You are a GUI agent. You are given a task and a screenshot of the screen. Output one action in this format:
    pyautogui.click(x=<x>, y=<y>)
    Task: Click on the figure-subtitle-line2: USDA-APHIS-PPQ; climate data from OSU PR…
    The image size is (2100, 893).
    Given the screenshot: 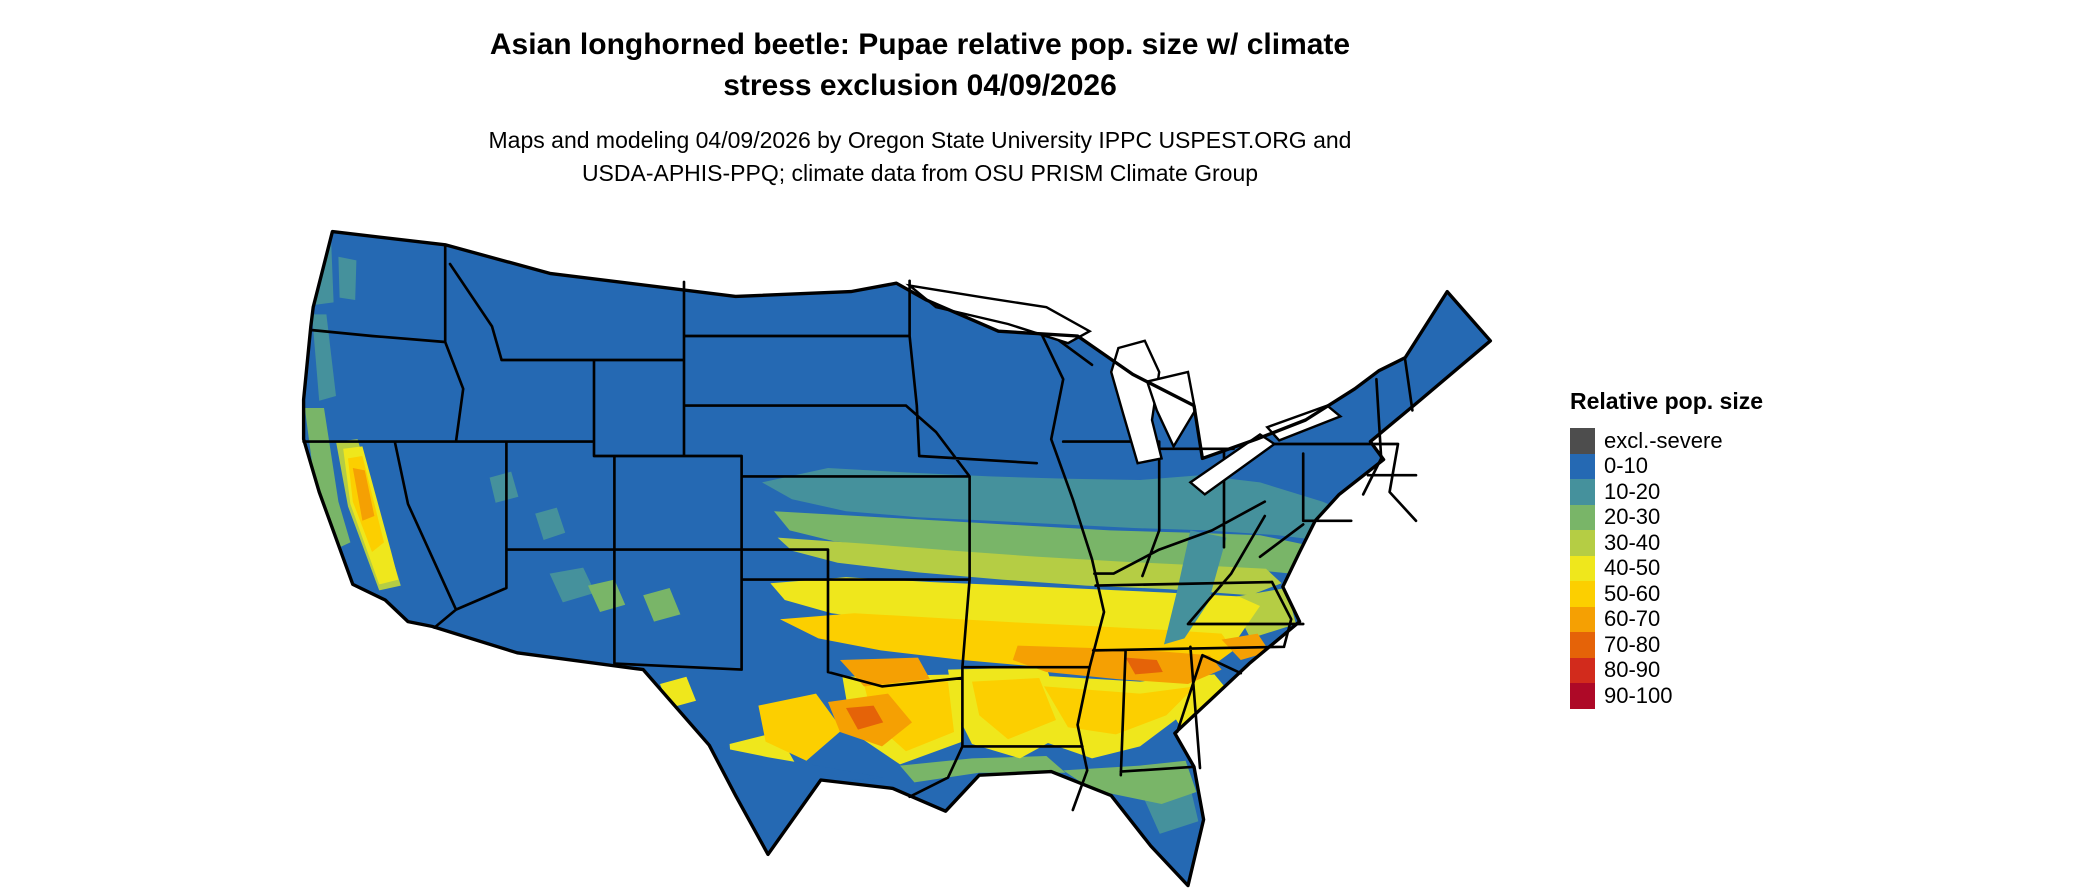 What is the action you would take?
    pyautogui.click(x=920, y=173)
    